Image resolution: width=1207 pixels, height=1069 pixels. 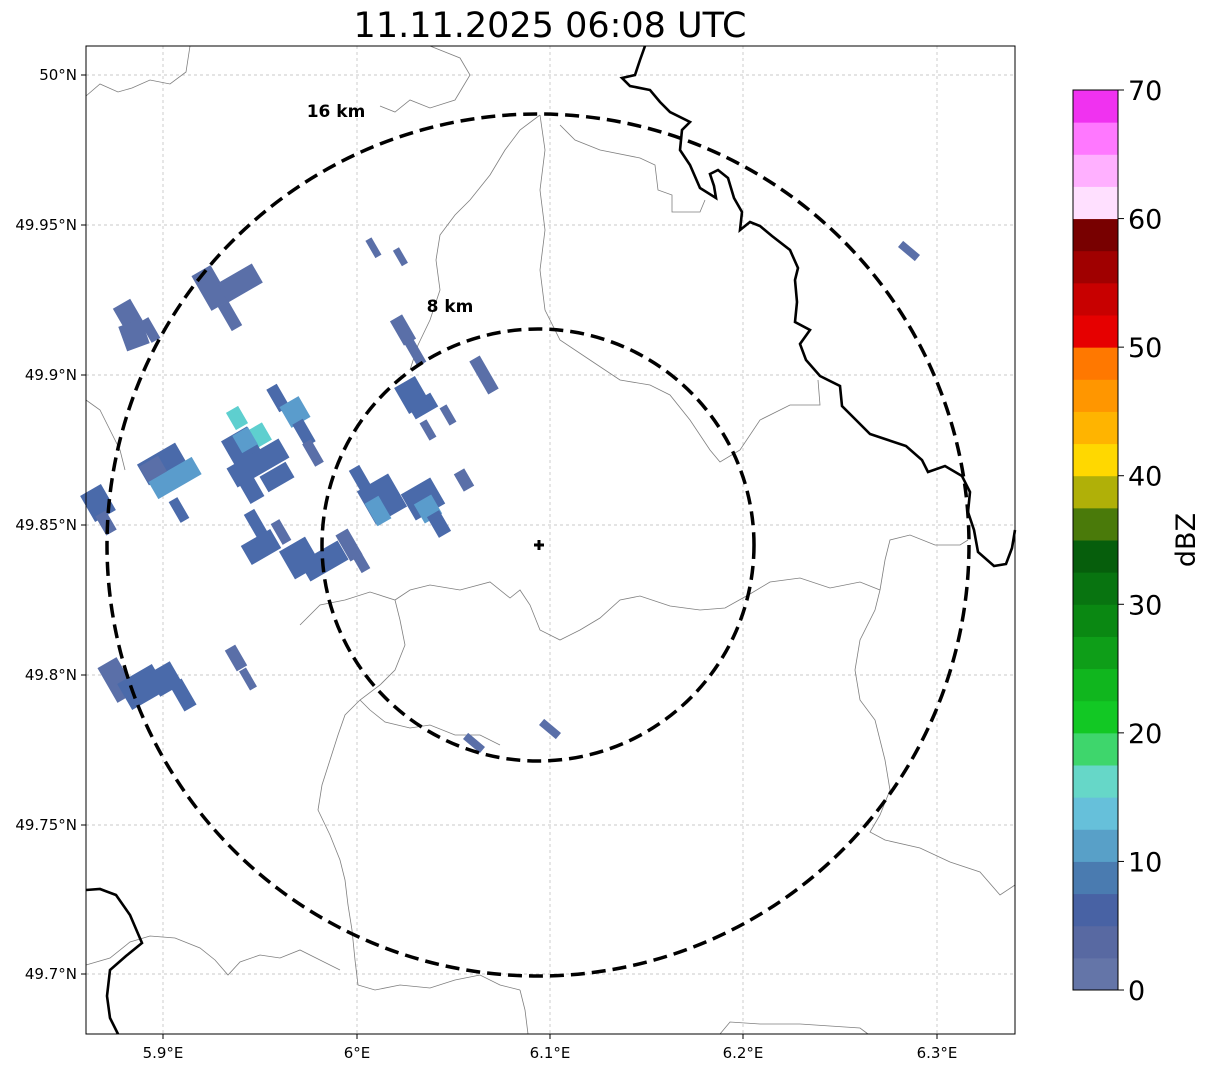 What do you see at coordinates (46, 825) in the screenshot?
I see `y-tick-label: 49.75°N` at bounding box center [46, 825].